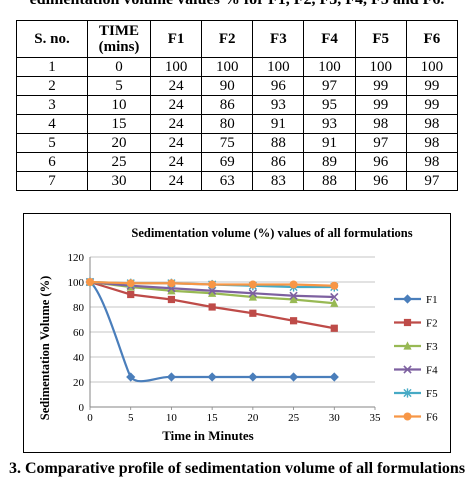  I want to click on table-row: 7 30 24 63 83 88 96 97, so click(237, 181).